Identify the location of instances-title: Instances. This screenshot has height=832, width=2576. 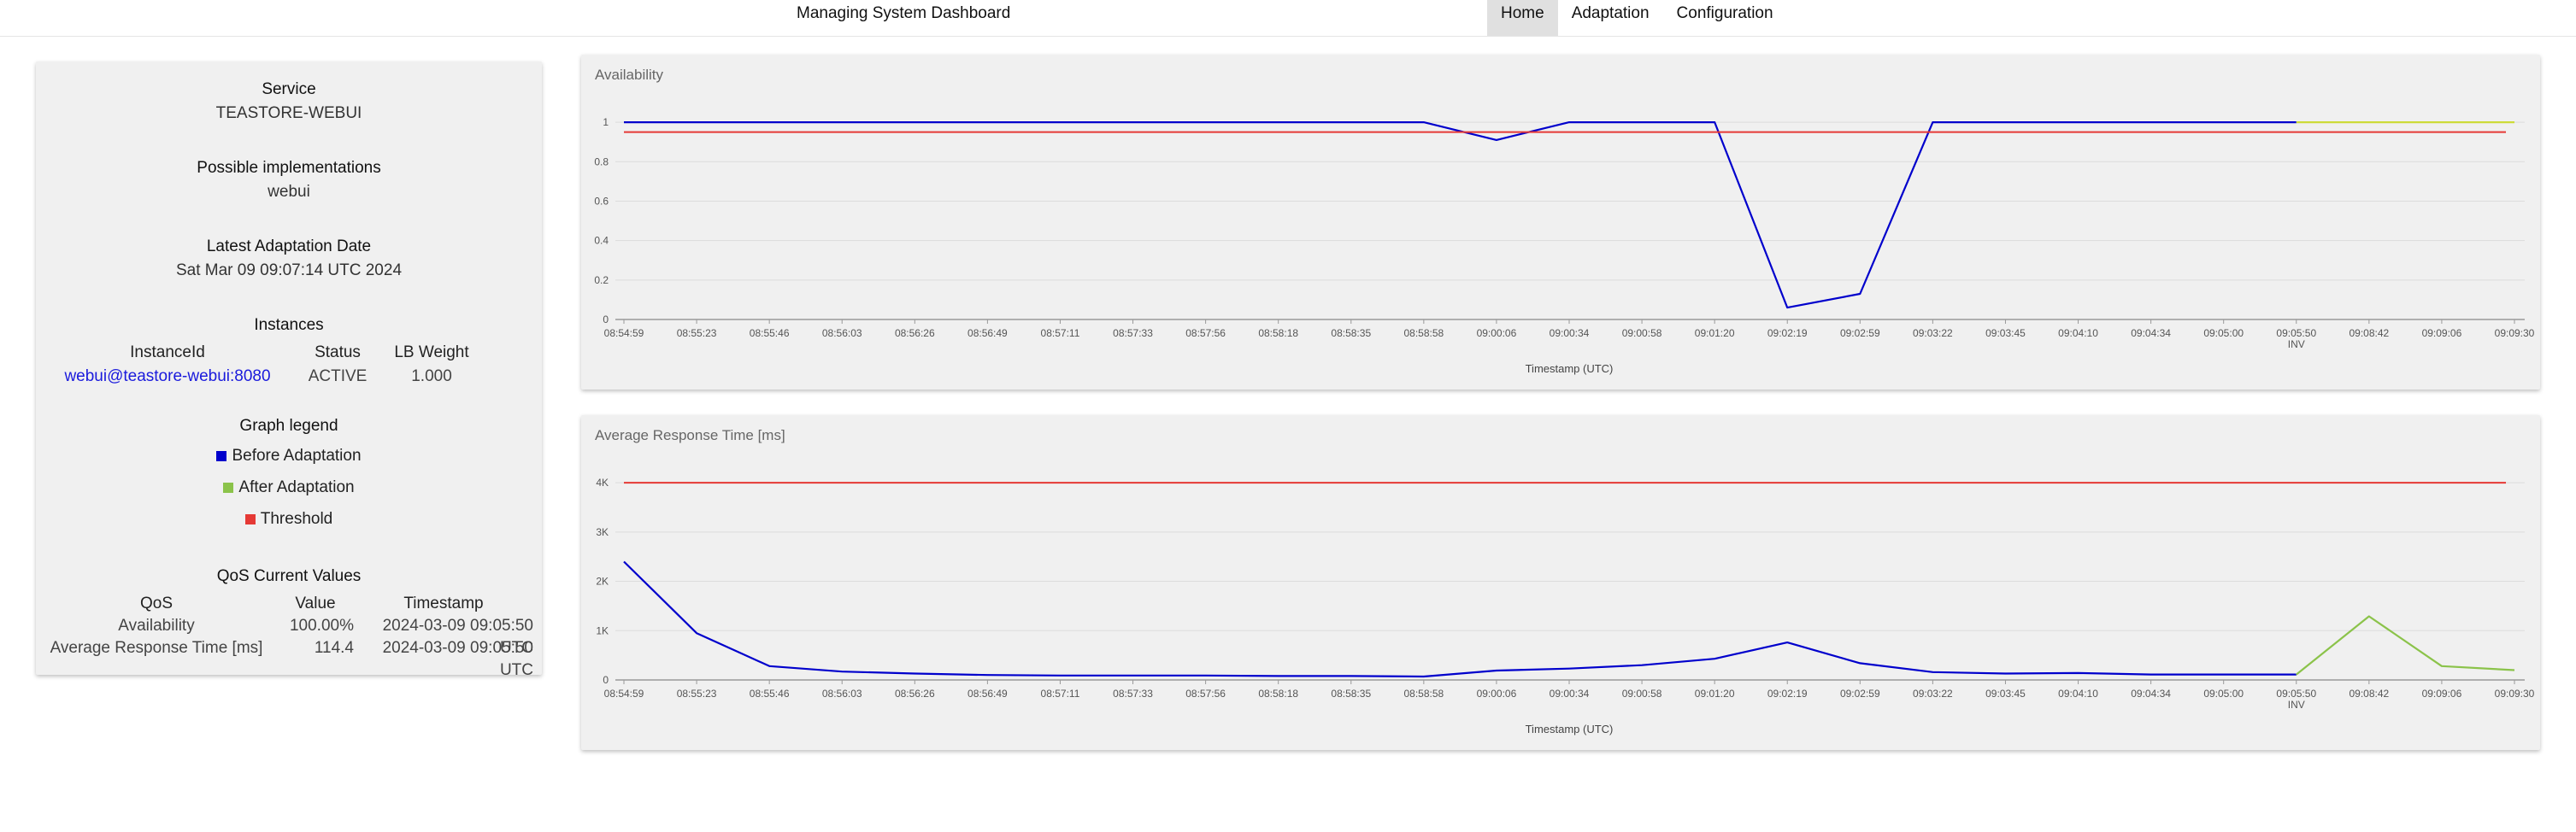
(289, 325).